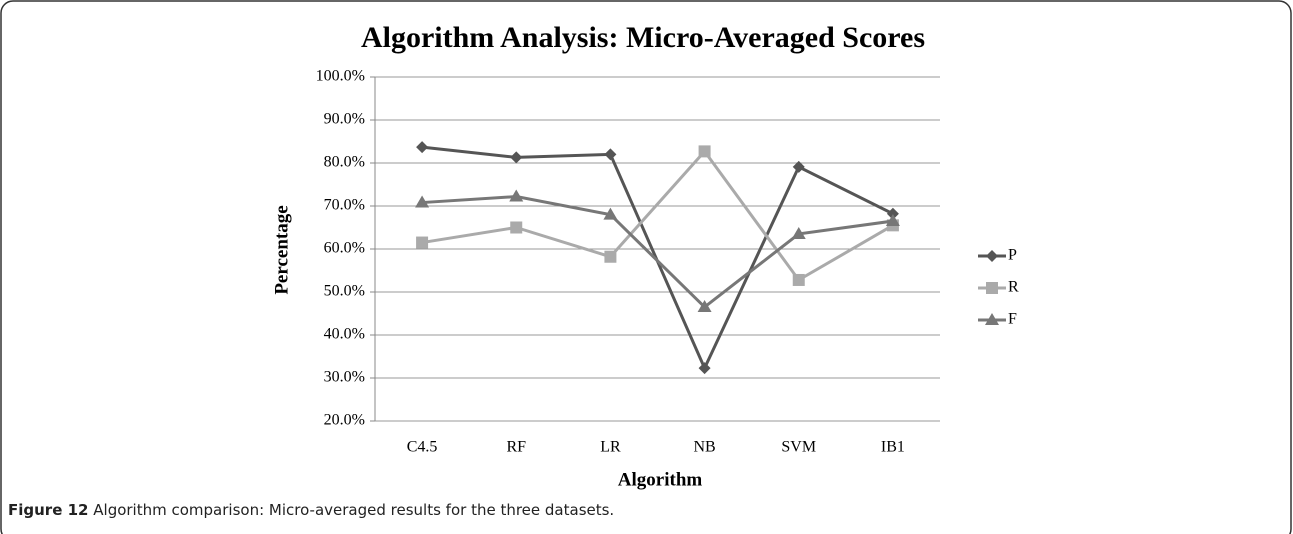 Image resolution: width=1293 pixels, height=534 pixels. I want to click on x-tick-label: IB1, so click(893, 447).